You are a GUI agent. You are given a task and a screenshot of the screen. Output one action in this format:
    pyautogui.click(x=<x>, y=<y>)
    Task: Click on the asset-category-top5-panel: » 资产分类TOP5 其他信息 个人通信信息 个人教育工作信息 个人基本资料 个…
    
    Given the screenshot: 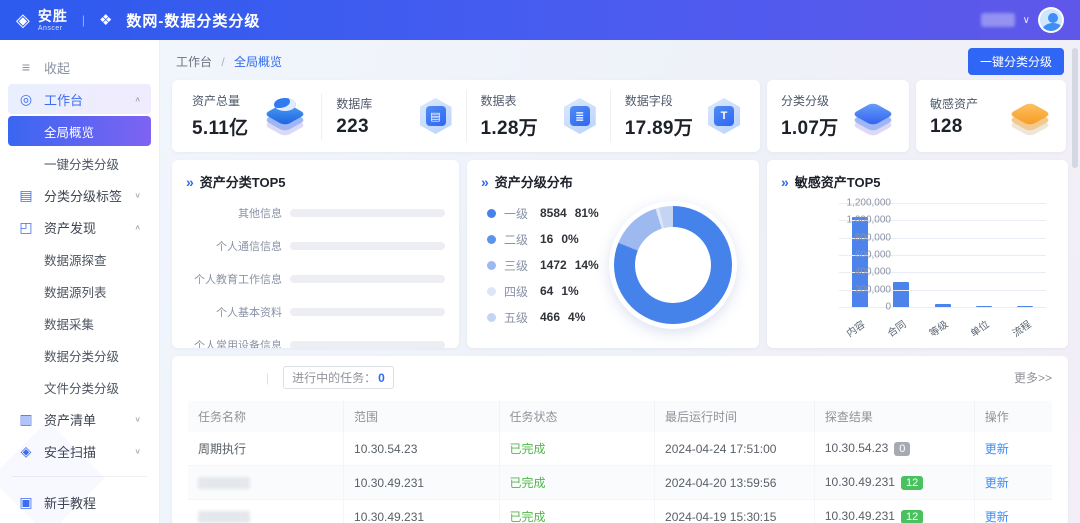 What is the action you would take?
    pyautogui.click(x=315, y=254)
    